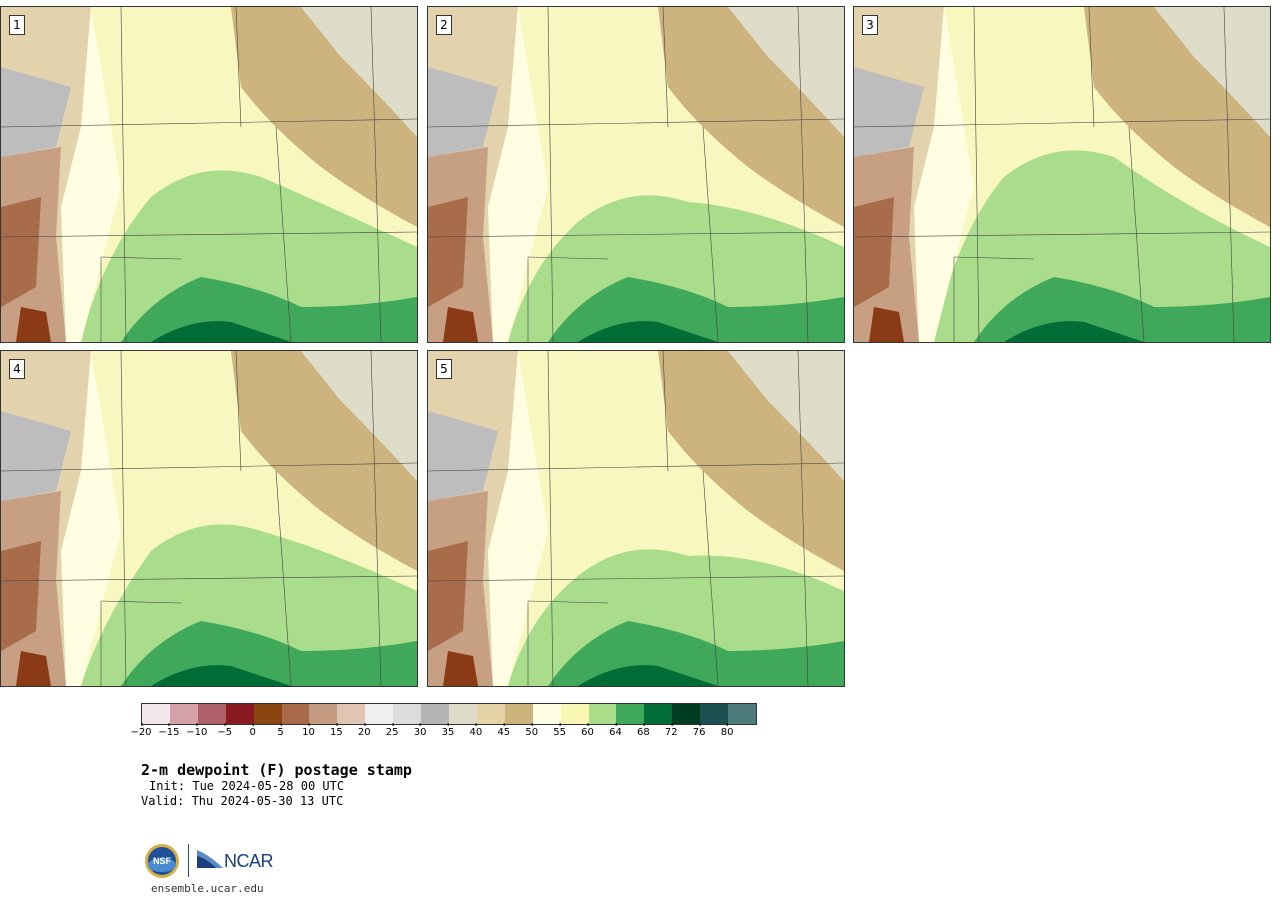  I want to click on init-time: Init: Tue 2024-05-28 00 UTC, so click(247, 786).